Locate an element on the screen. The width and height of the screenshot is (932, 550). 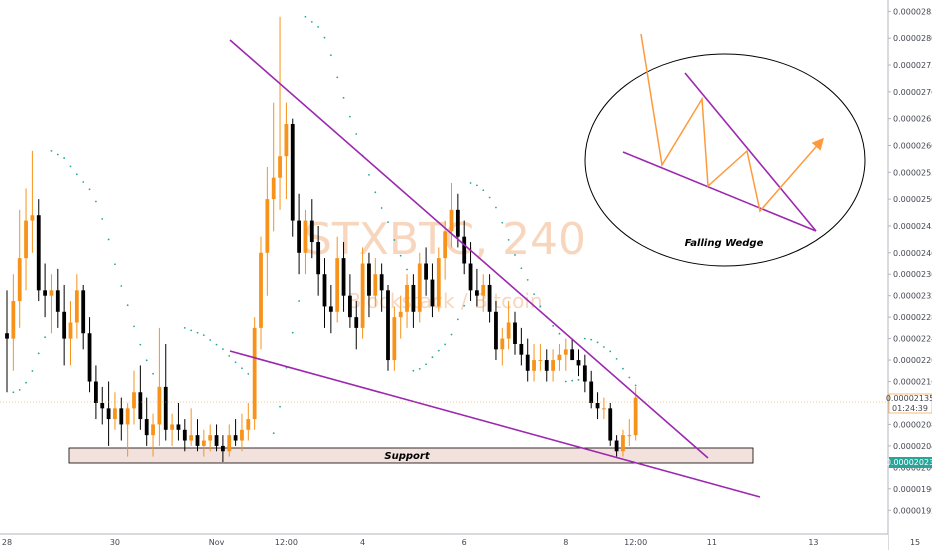
low-price-pill is located at coordinates (910, 462).